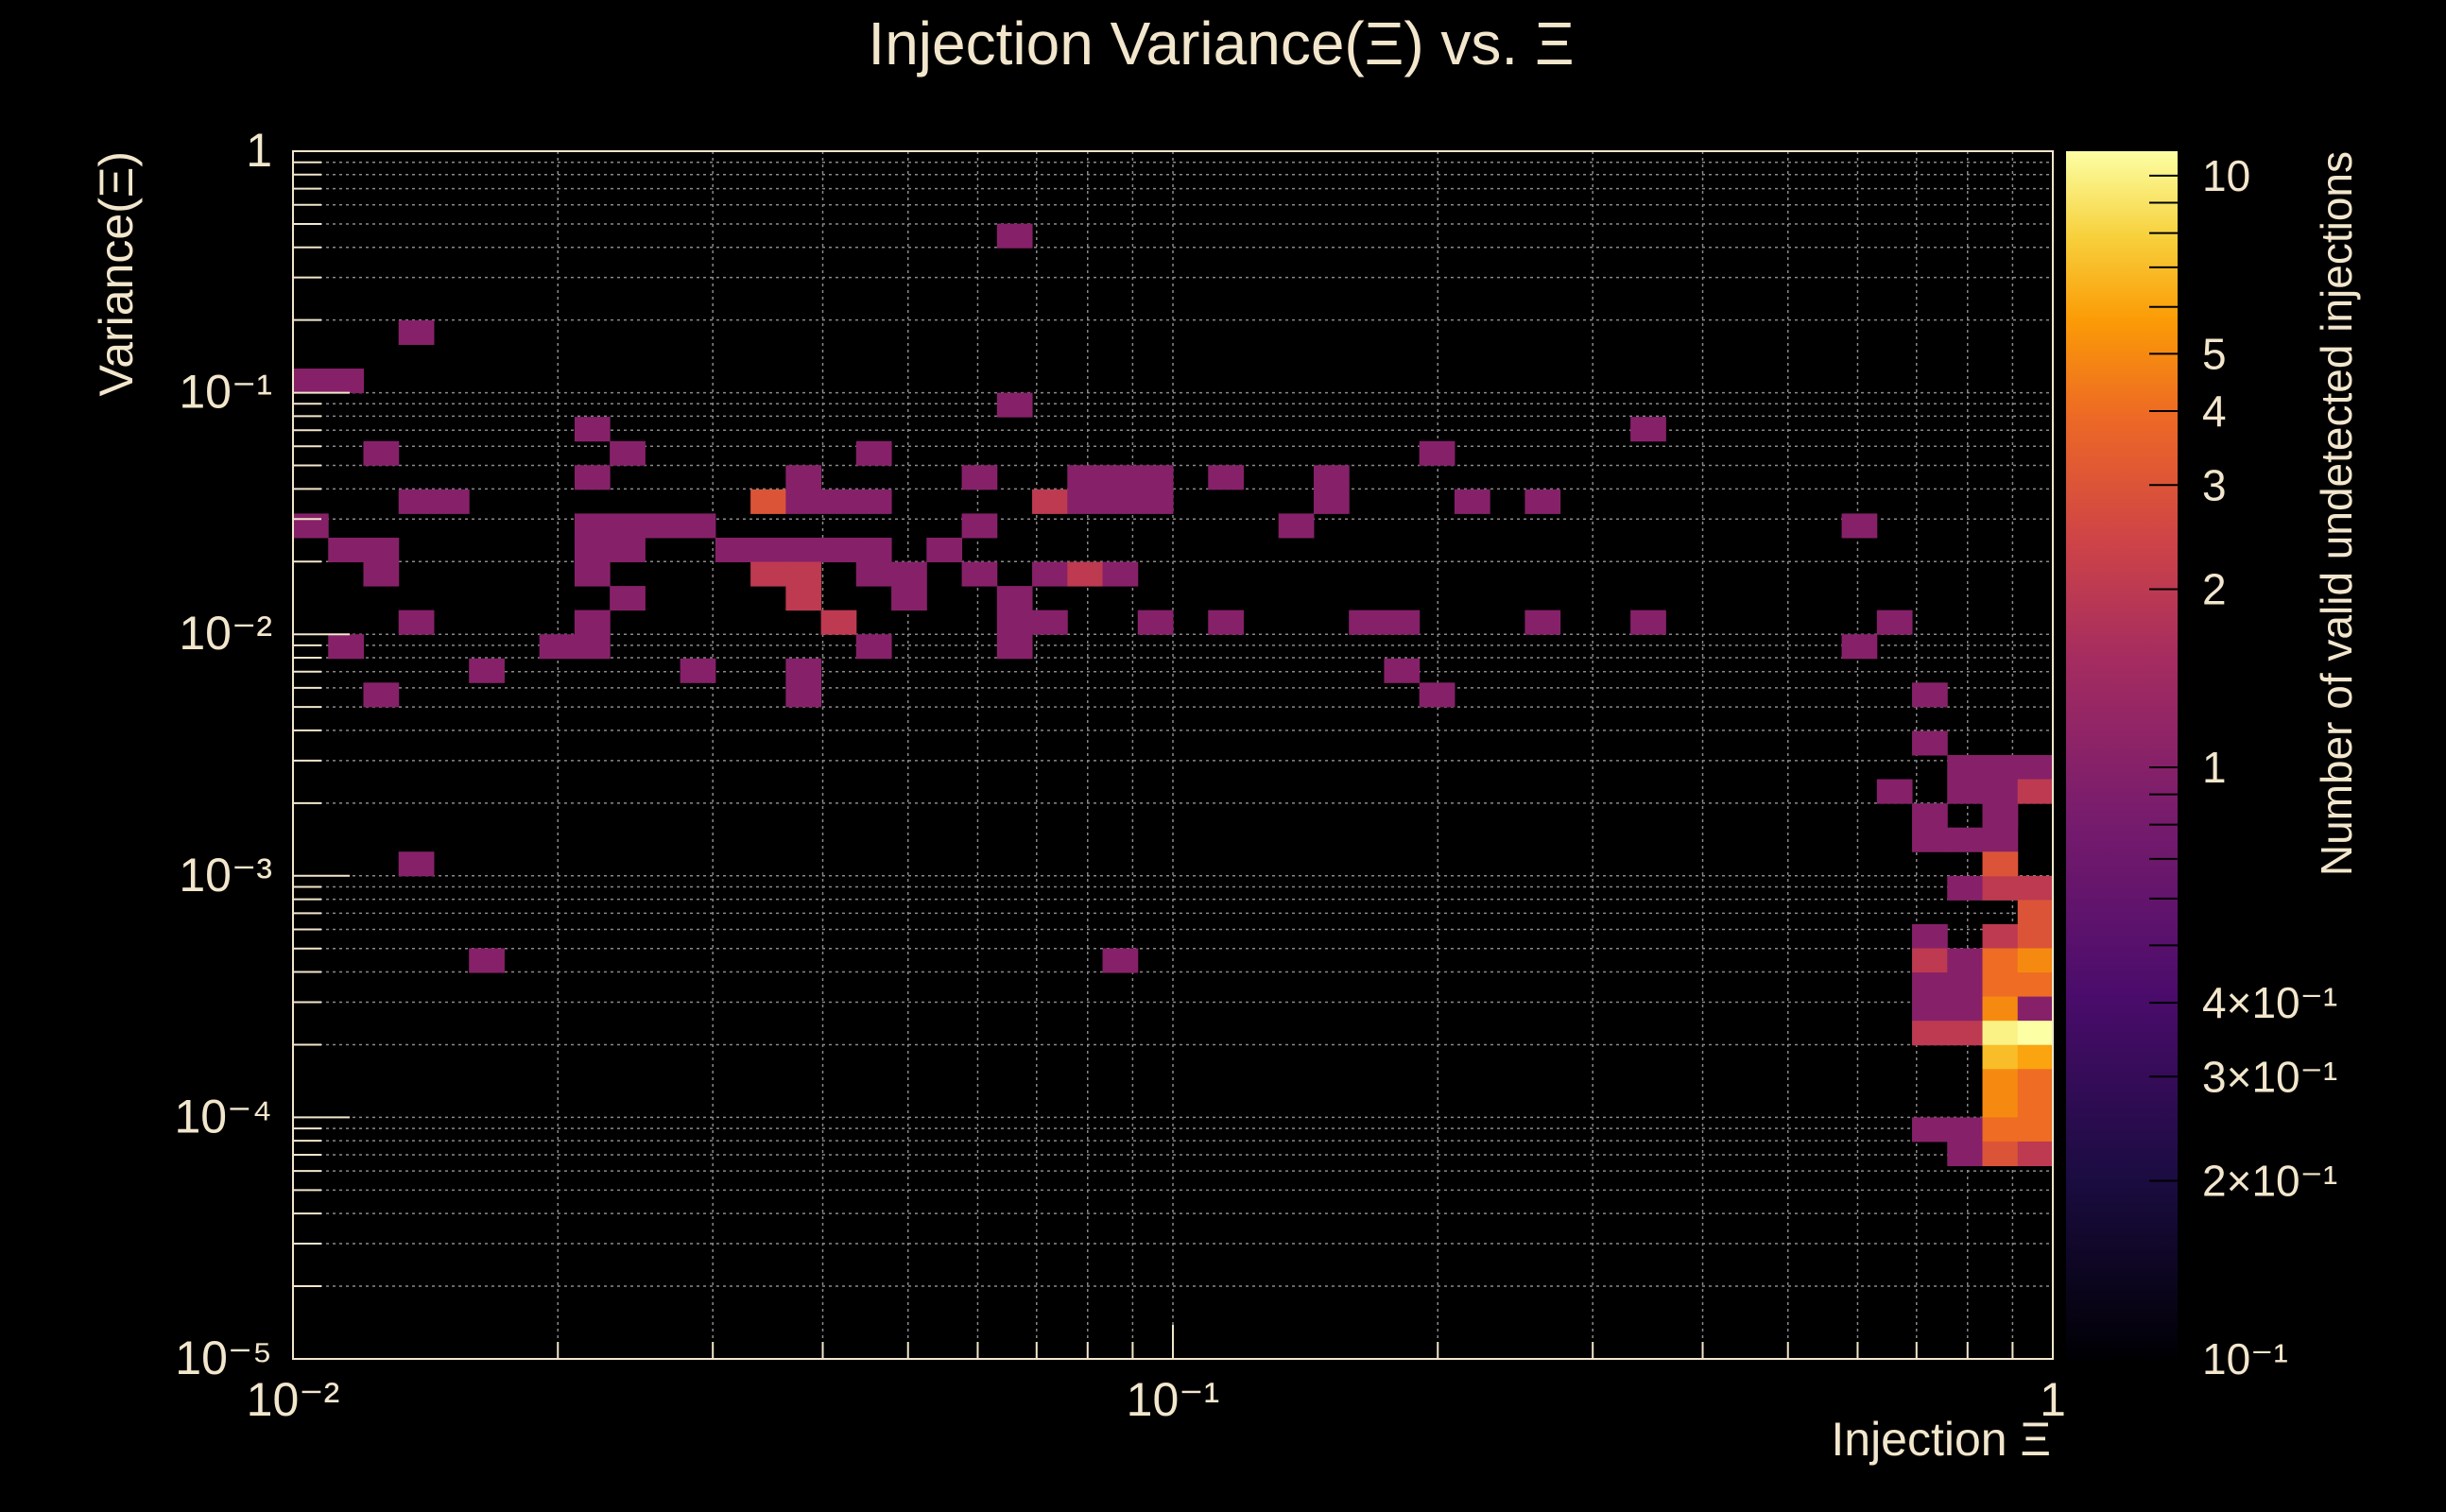  I want to click on x-tick-label: 10⁻¹, so click(1173, 1399).